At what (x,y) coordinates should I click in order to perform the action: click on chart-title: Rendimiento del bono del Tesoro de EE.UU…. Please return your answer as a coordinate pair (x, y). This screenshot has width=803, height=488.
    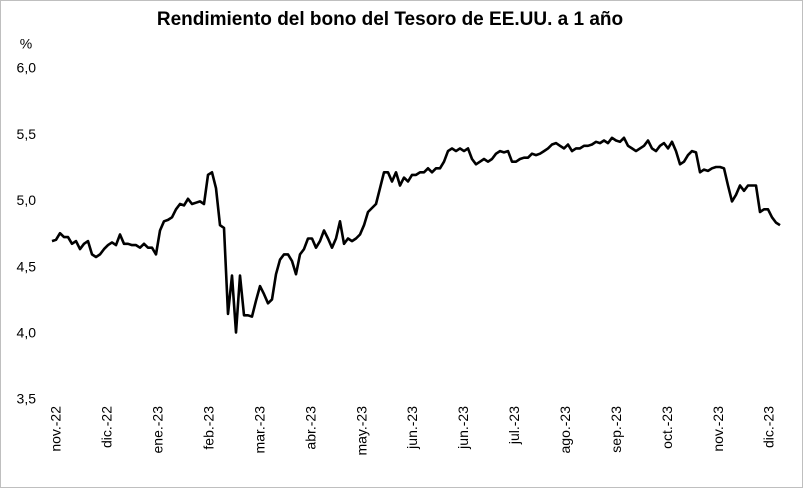
    Looking at the image, I should click on (390, 19).